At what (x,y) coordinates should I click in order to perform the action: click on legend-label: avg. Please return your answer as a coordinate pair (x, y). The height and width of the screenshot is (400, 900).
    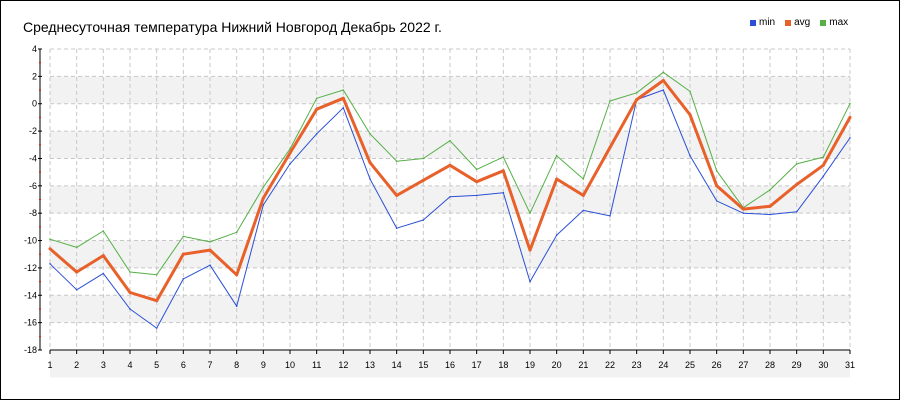
    Looking at the image, I should click on (802, 22).